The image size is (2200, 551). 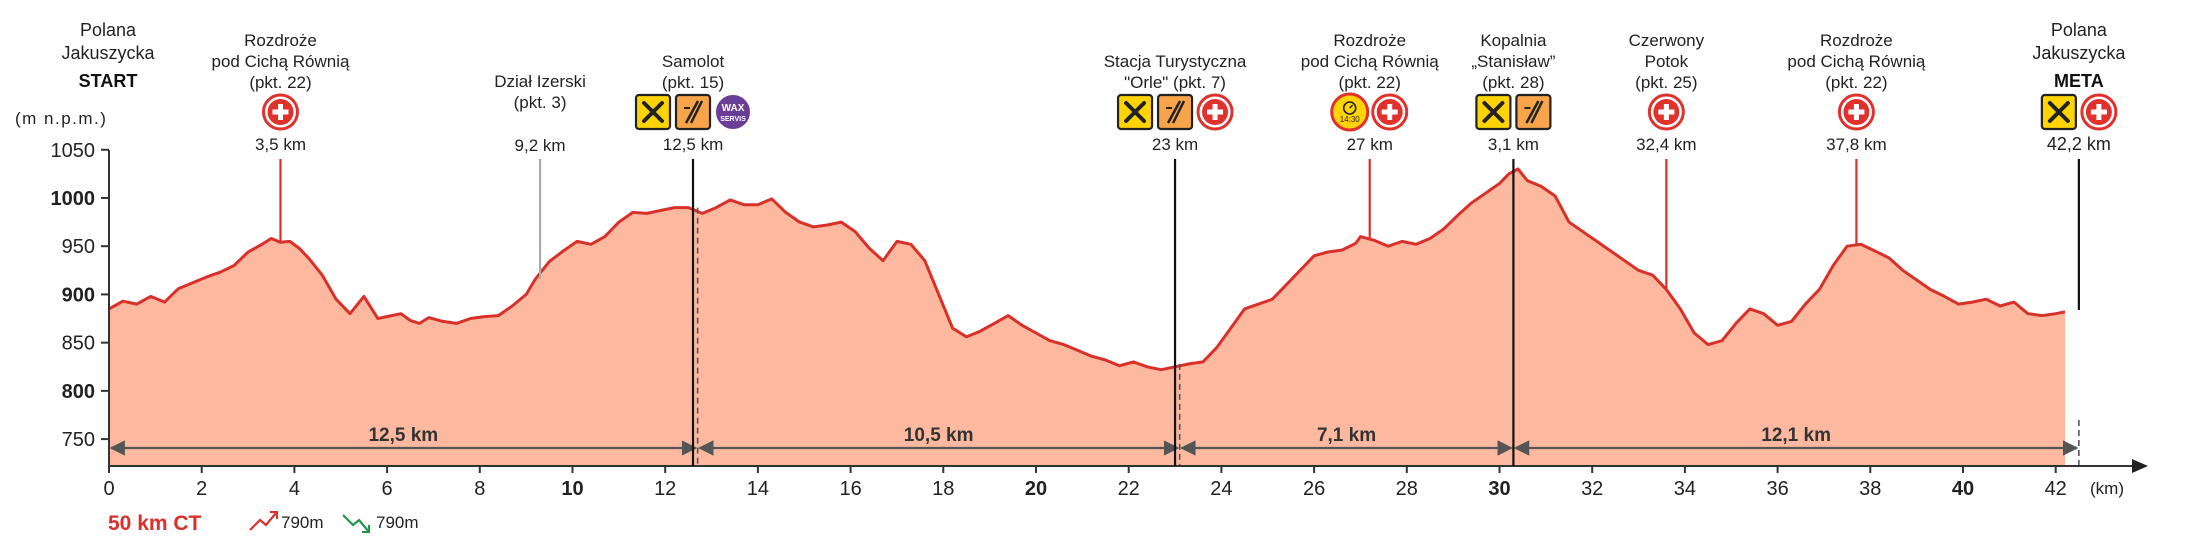 I want to click on checkpoint-km-label: 3,1 km, so click(x=1513, y=144).